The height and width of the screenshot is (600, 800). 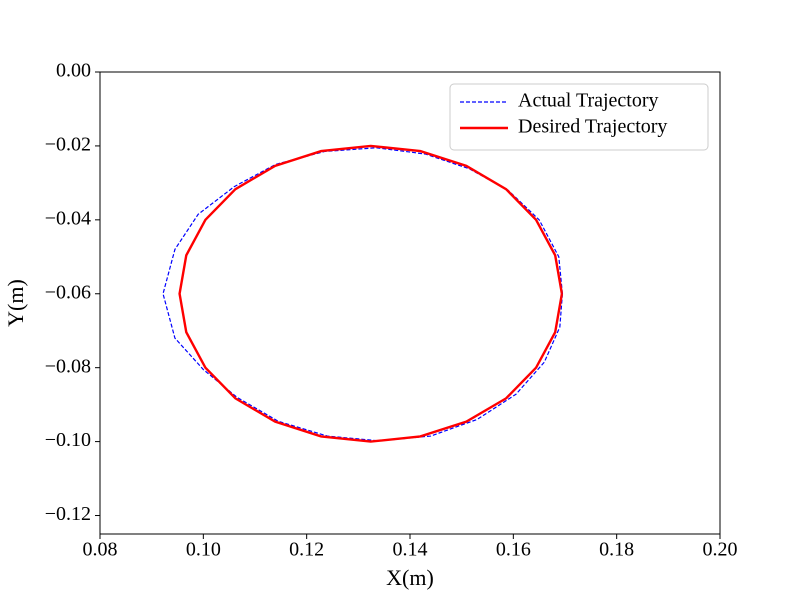 I want to click on legend-label: Desired Trajectory, so click(x=592, y=127).